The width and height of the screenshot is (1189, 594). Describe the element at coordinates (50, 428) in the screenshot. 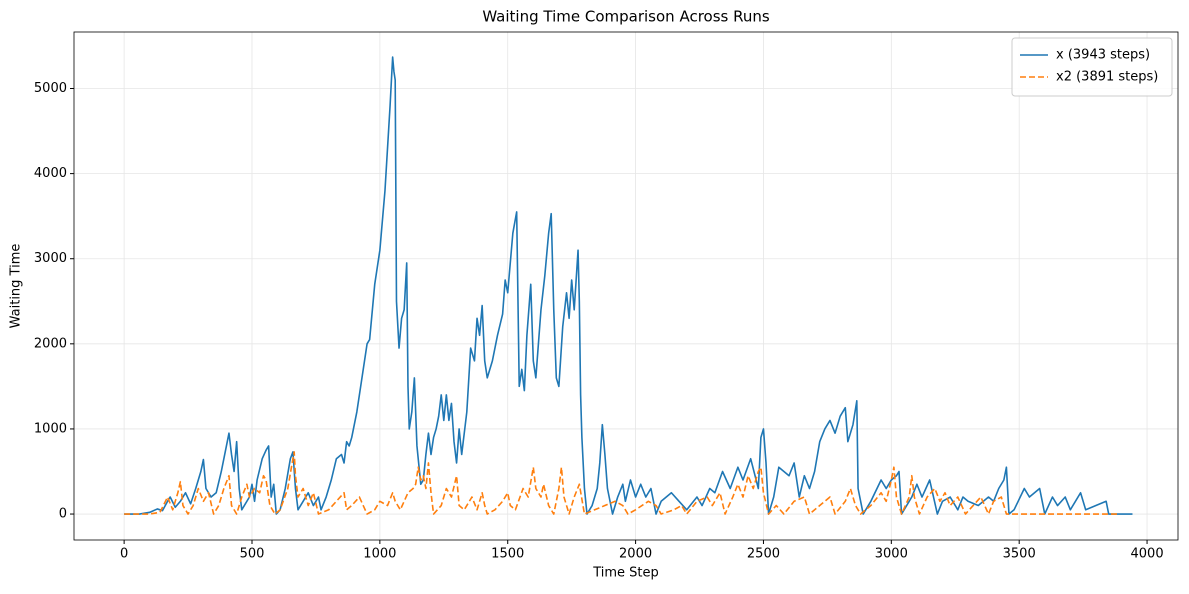

I see `y-tick-label: 1000` at that location.